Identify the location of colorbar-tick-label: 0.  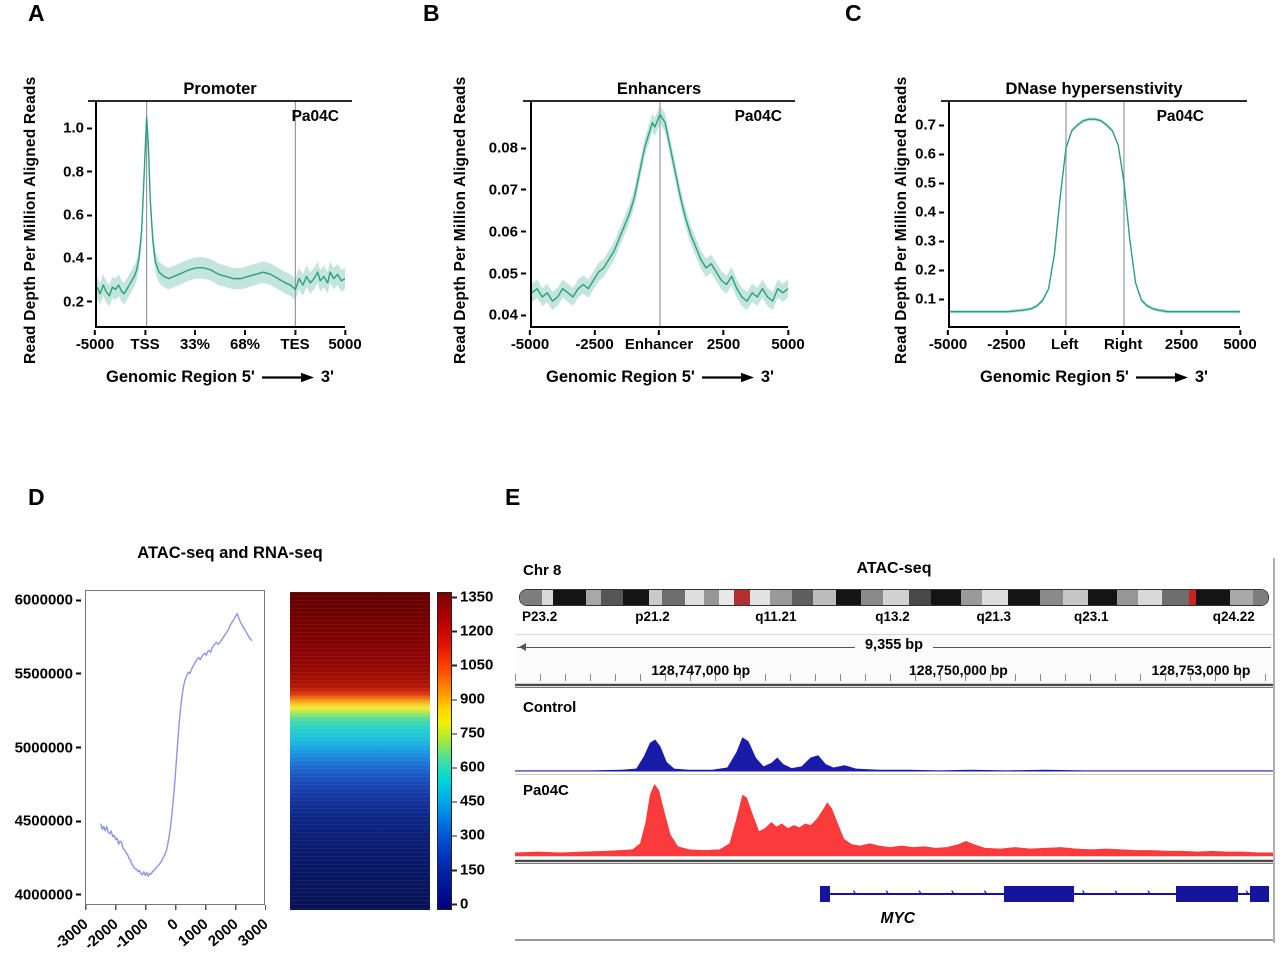
(460, 904).